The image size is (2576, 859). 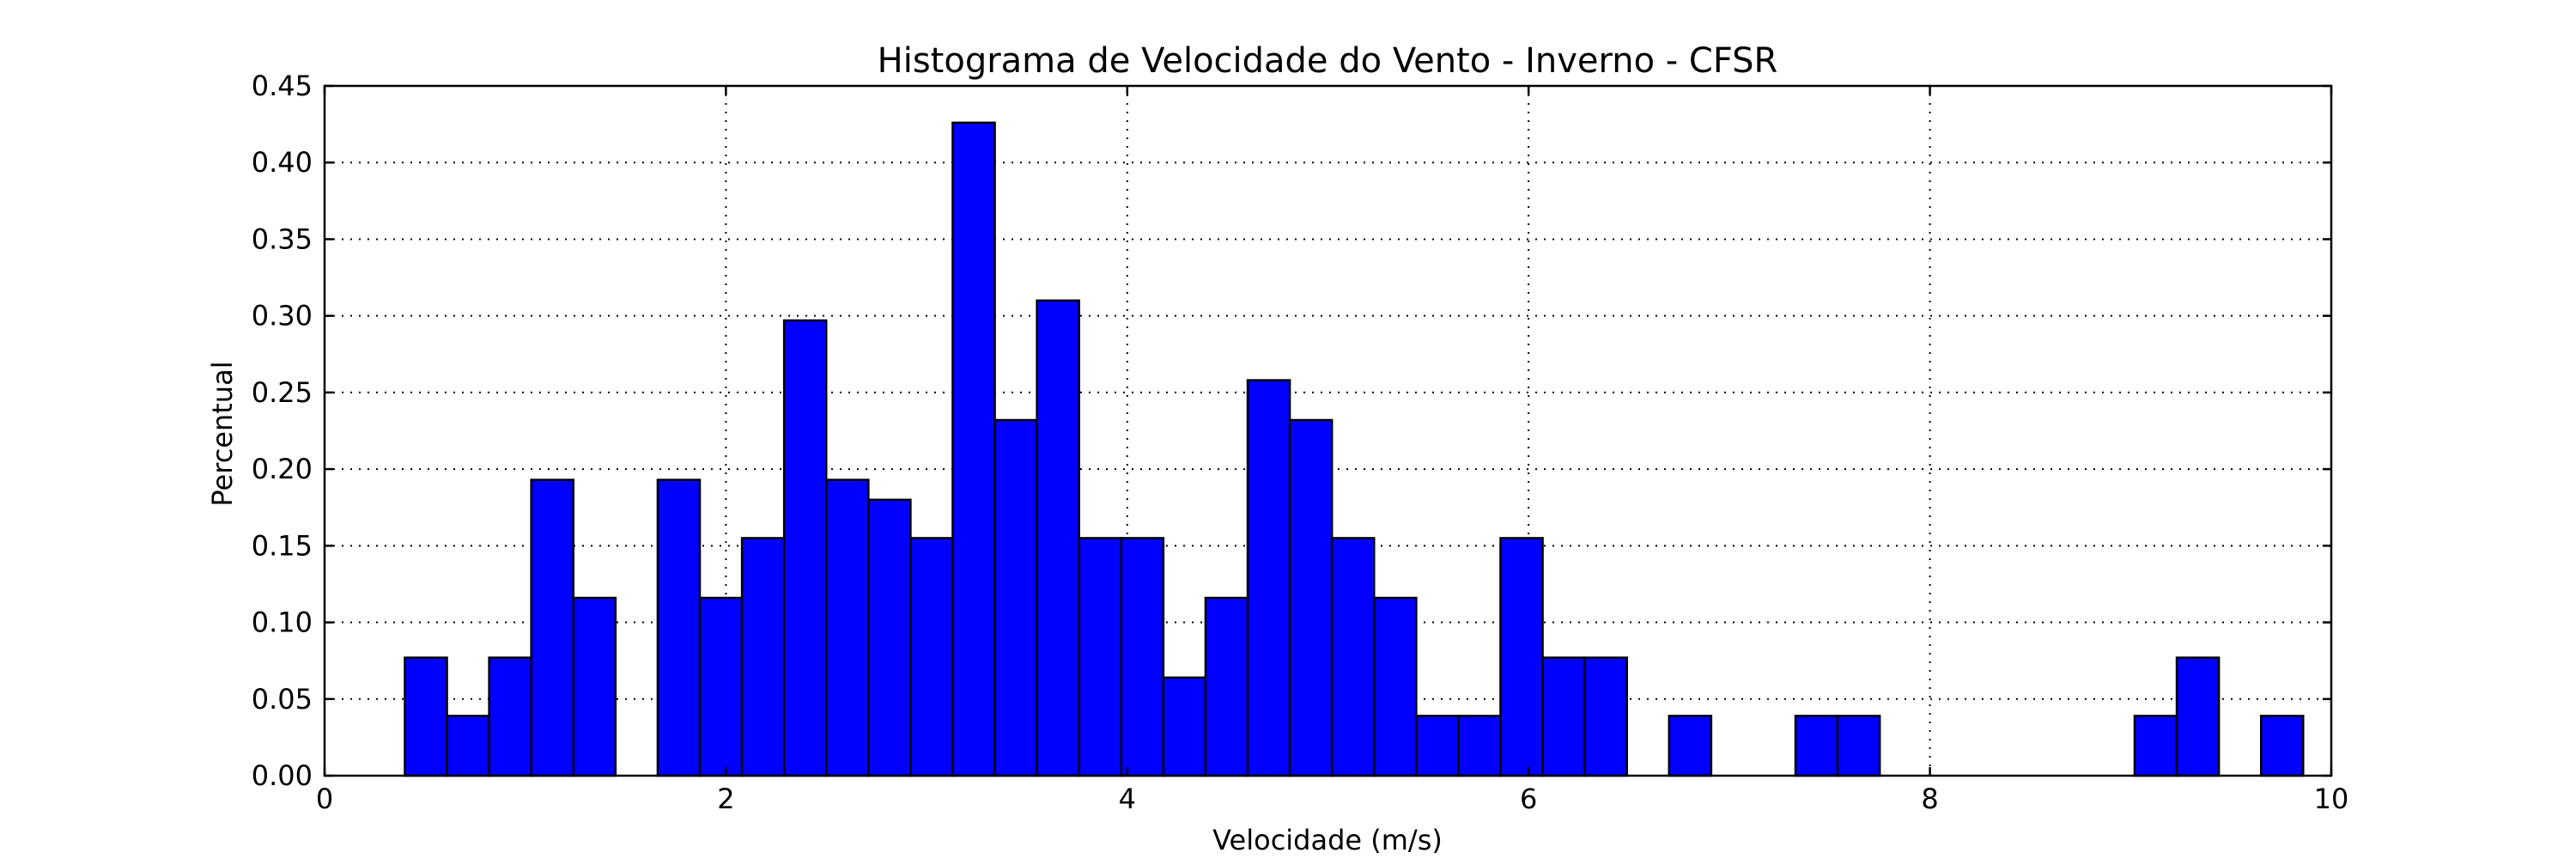 What do you see at coordinates (1528, 799) in the screenshot?
I see `x-tick-label: 6` at bounding box center [1528, 799].